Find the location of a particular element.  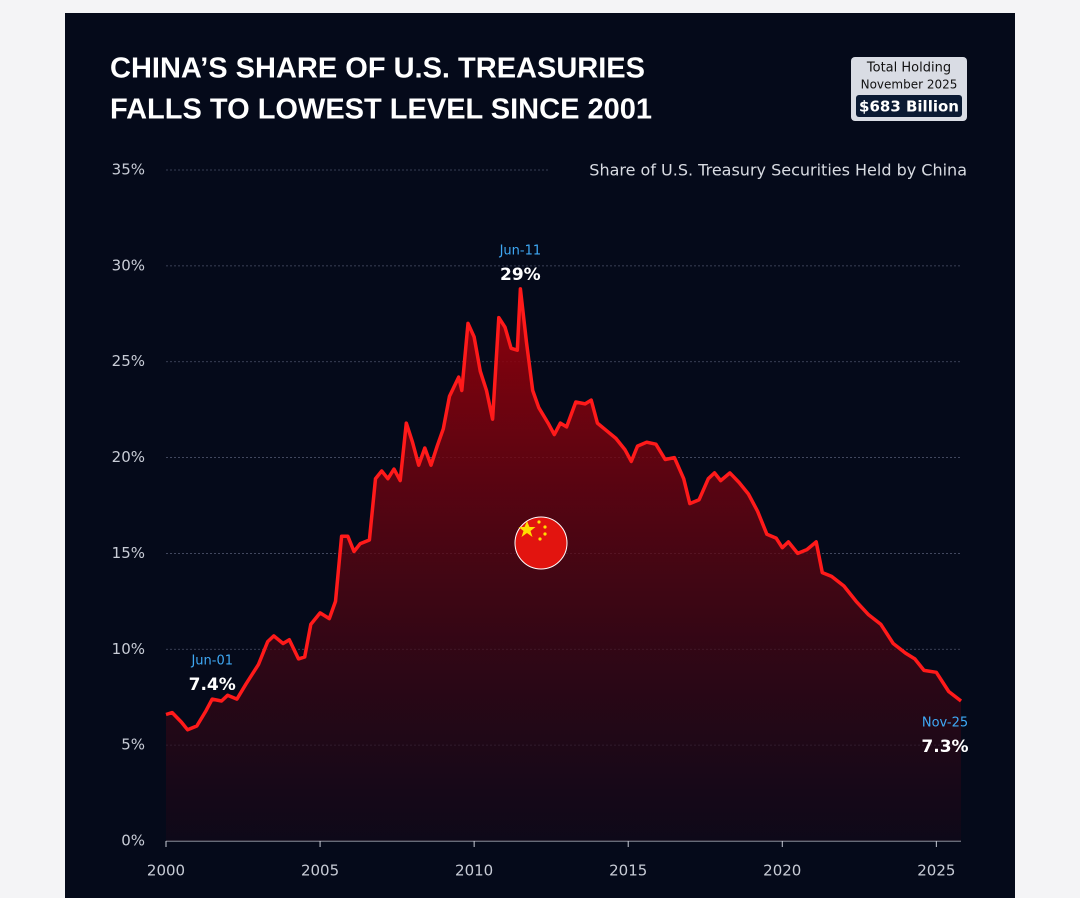

info-value-bg is located at coordinates (909, 106).